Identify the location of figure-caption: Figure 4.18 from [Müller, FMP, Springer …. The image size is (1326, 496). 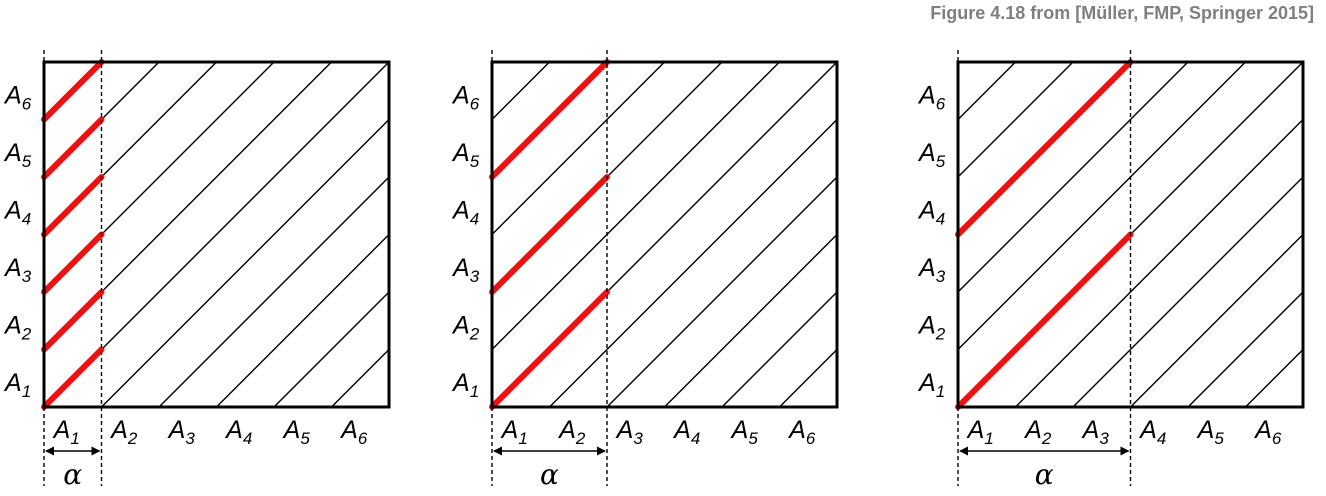
(1122, 13).